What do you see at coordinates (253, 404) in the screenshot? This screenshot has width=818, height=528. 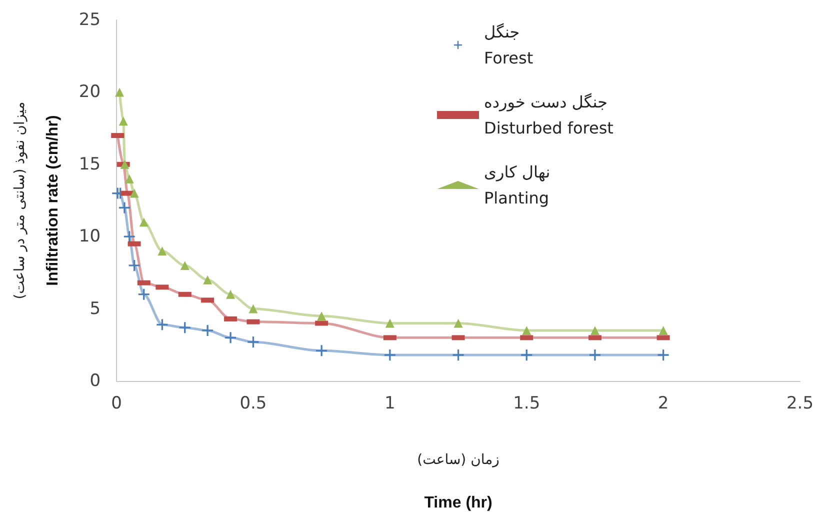 I see `x-tick-label: 0.5` at bounding box center [253, 404].